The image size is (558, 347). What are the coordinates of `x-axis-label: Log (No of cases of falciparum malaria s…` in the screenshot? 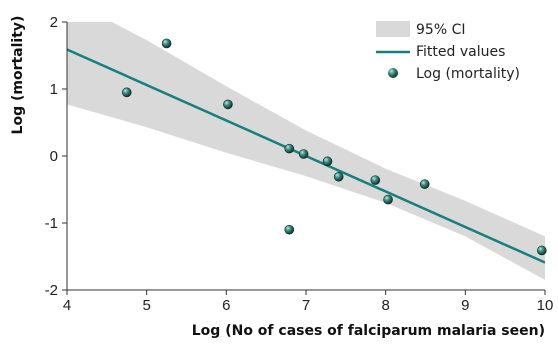 It's located at (368, 331).